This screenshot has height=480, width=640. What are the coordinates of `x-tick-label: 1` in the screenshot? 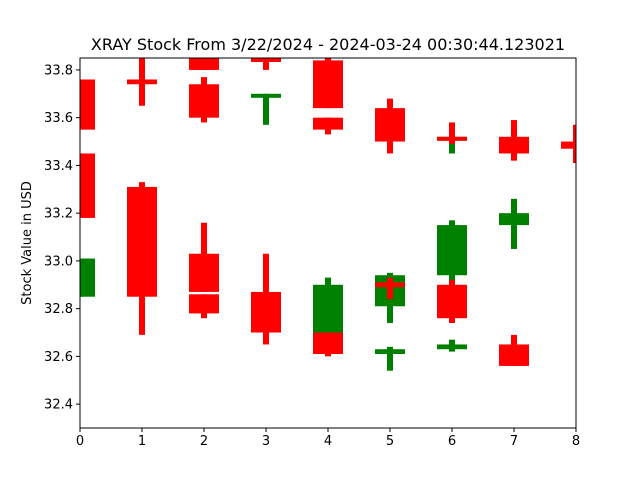 It's located at (142, 441).